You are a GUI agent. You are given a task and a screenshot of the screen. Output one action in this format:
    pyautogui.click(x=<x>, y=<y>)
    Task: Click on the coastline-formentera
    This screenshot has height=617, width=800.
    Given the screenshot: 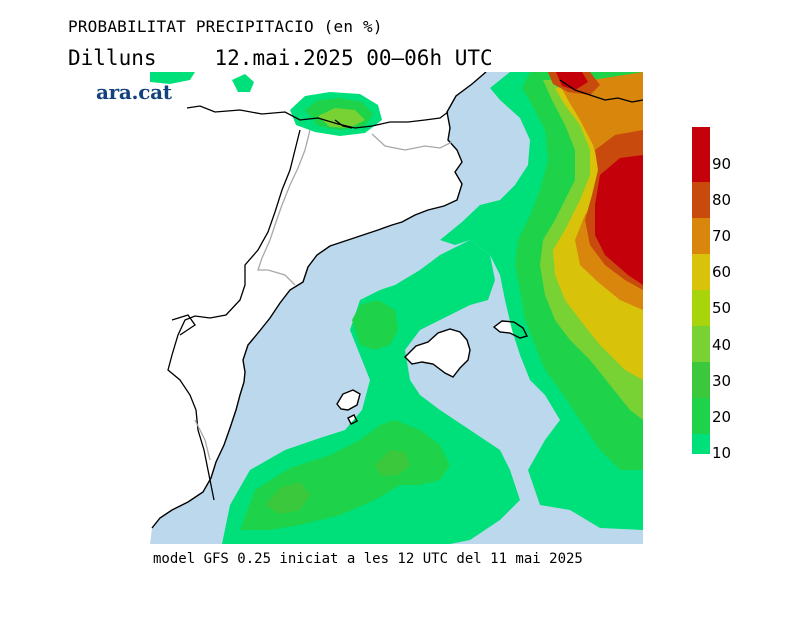 What is the action you would take?
    pyautogui.click(x=352, y=419)
    